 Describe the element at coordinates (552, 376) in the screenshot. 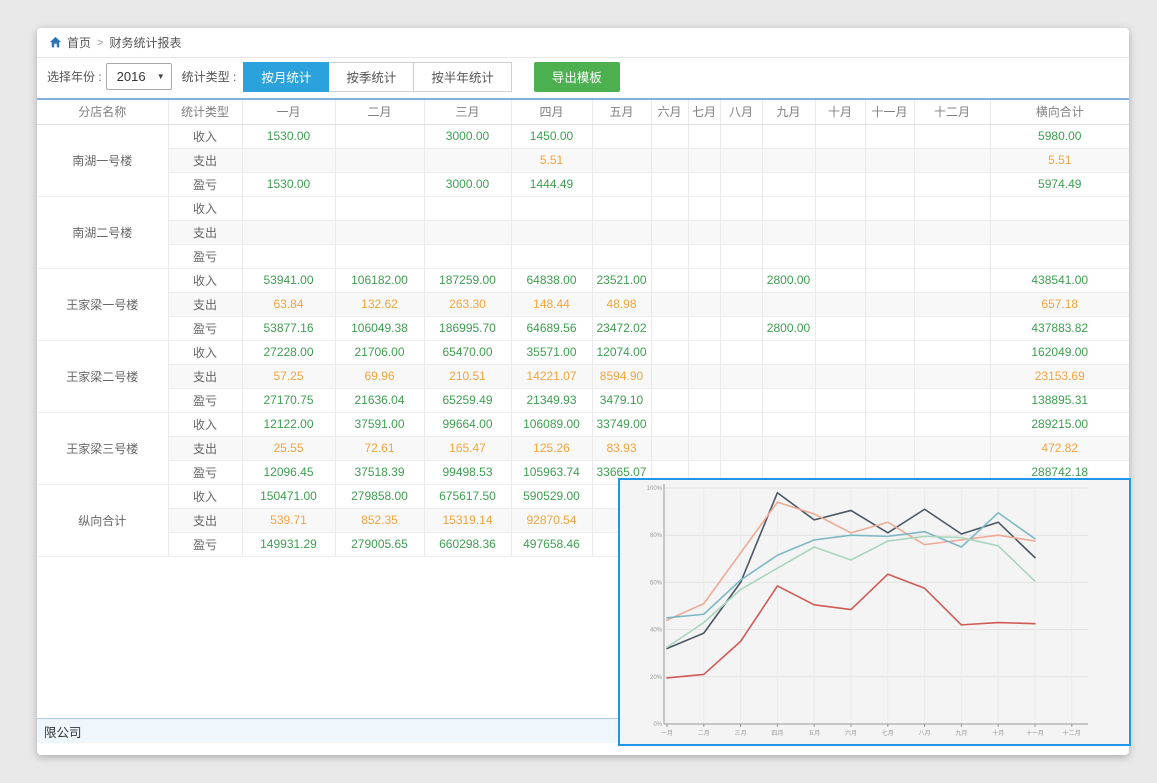

I see `month-value-cell: 14221.07` at that location.